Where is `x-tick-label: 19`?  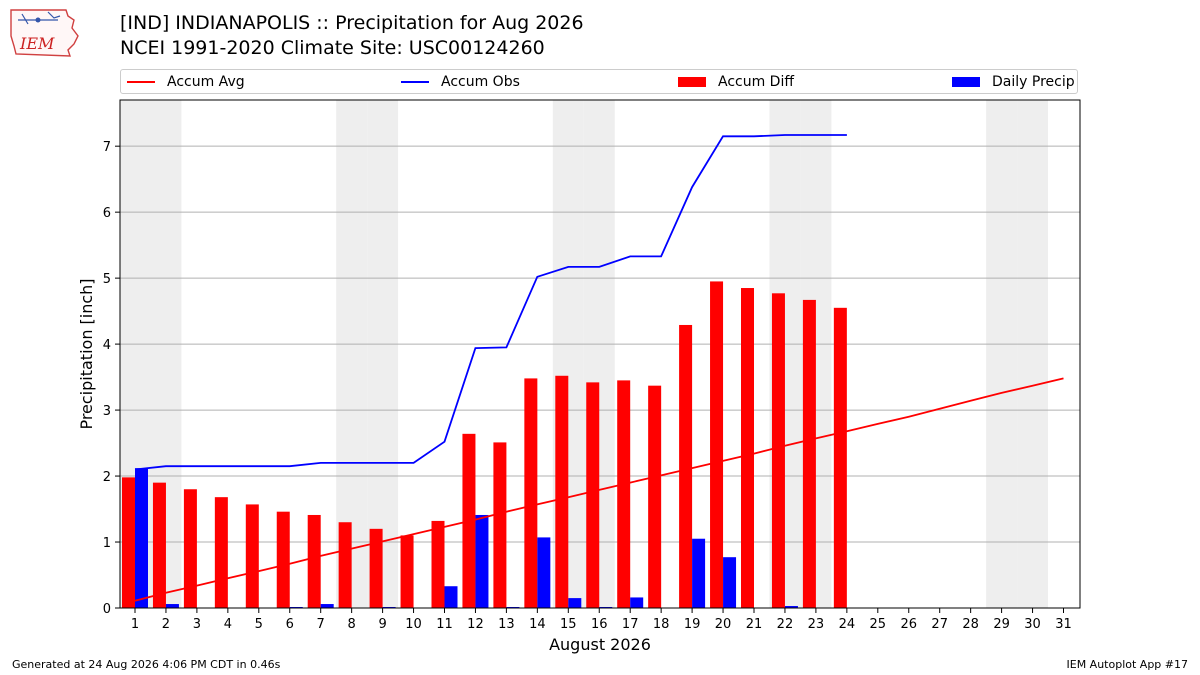
x-tick-label: 19 is located at coordinates (692, 624).